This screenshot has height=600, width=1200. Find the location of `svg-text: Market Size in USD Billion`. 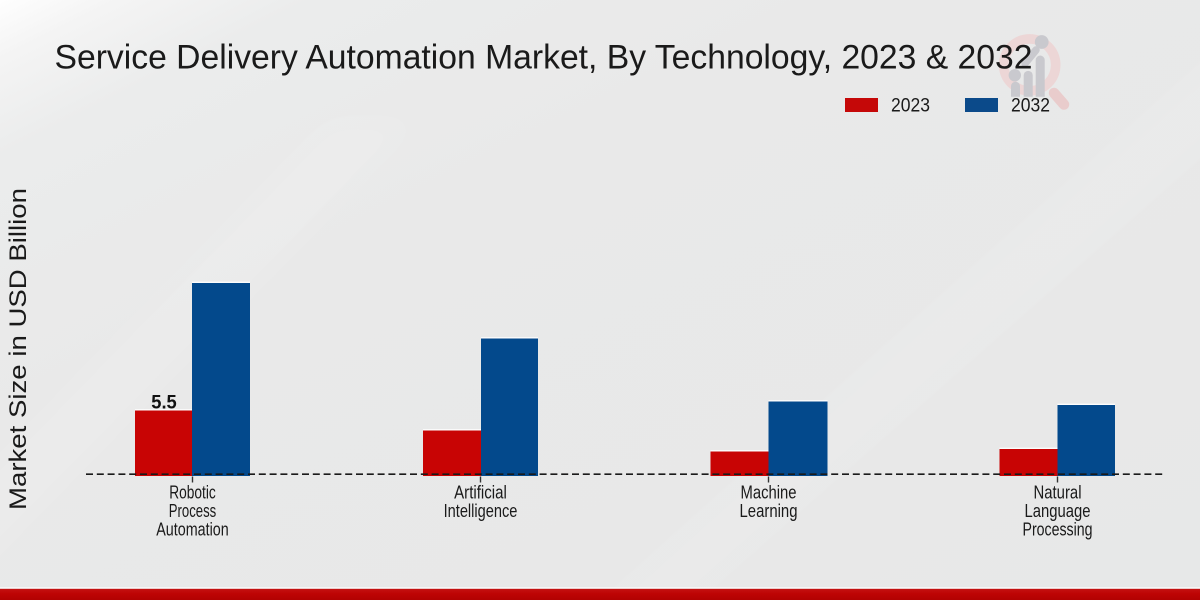

svg-text: Market Size in USD Billion is located at coordinates (18, 349).